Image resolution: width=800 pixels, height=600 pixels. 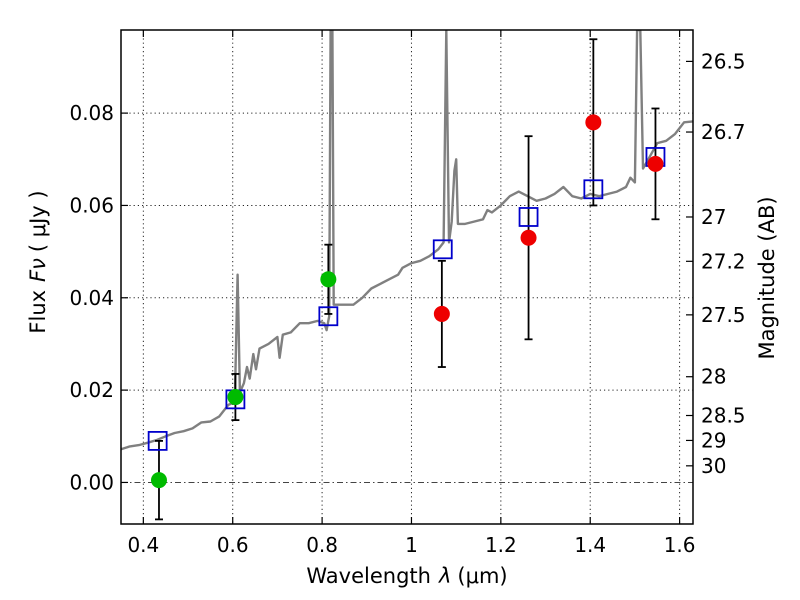 I want to click on y-tick-label: 0.08, so click(x=91, y=113).